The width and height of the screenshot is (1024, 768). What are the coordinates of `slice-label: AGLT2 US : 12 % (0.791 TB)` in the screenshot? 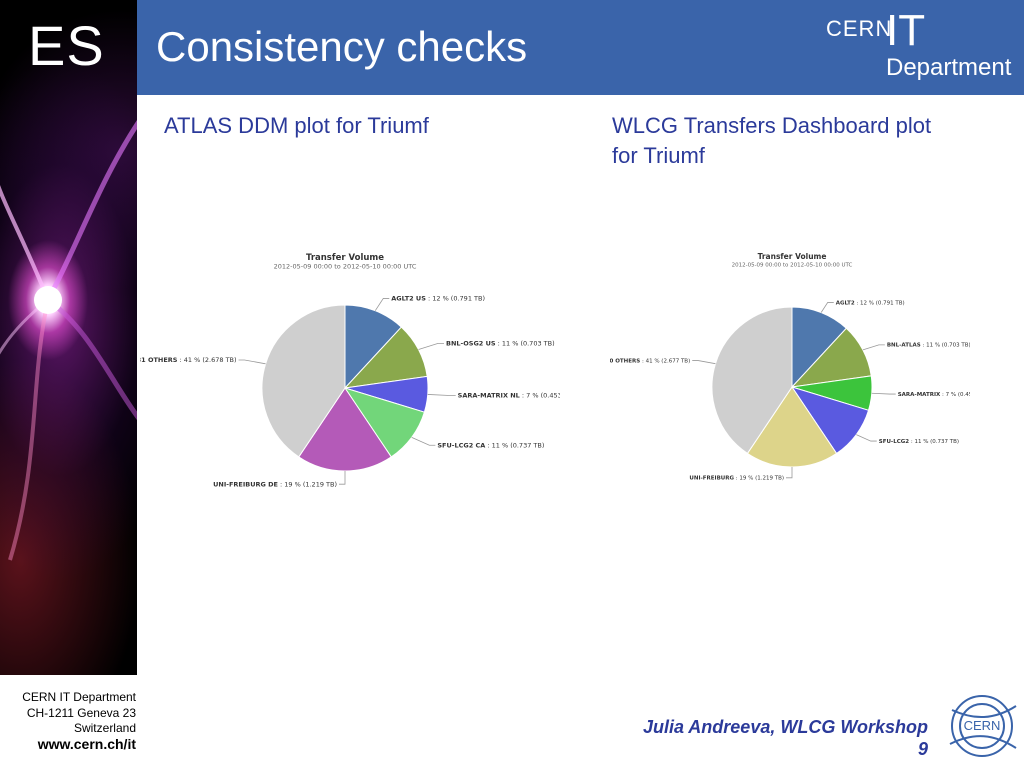 It's located at (438, 299).